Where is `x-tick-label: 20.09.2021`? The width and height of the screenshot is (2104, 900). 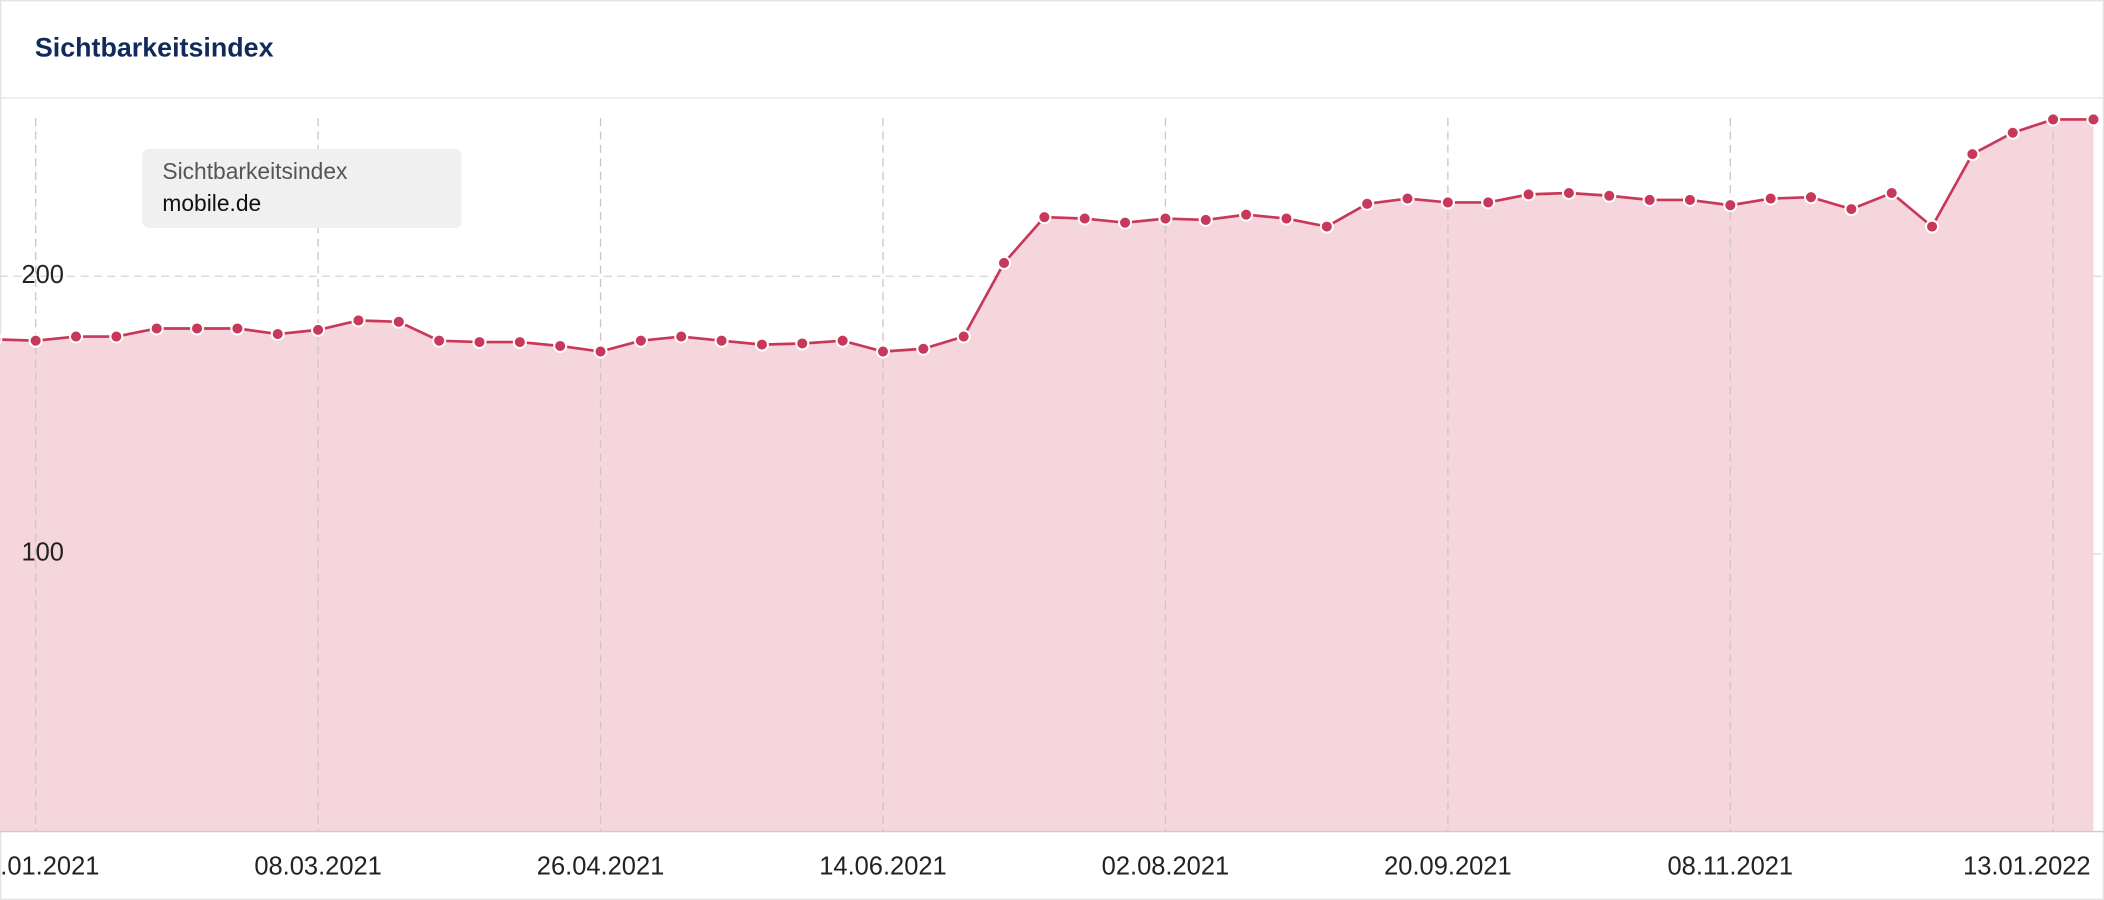
x-tick-label: 20.09.2021 is located at coordinates (1447, 867).